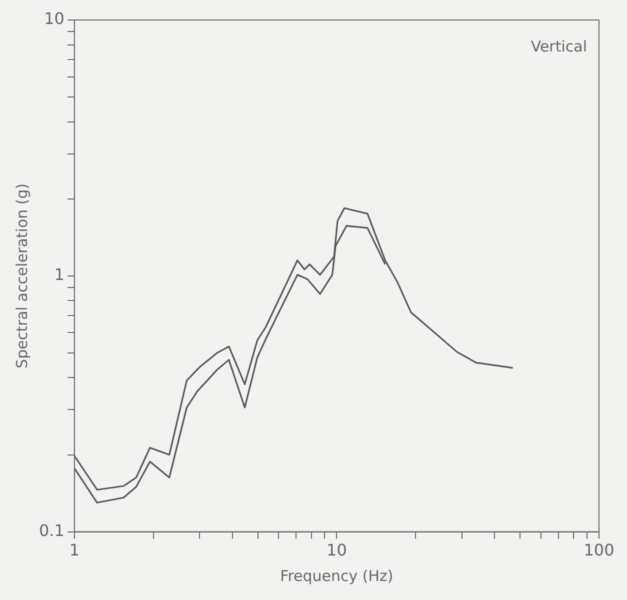  I want to click on x-tick-label: 100, so click(599, 550).